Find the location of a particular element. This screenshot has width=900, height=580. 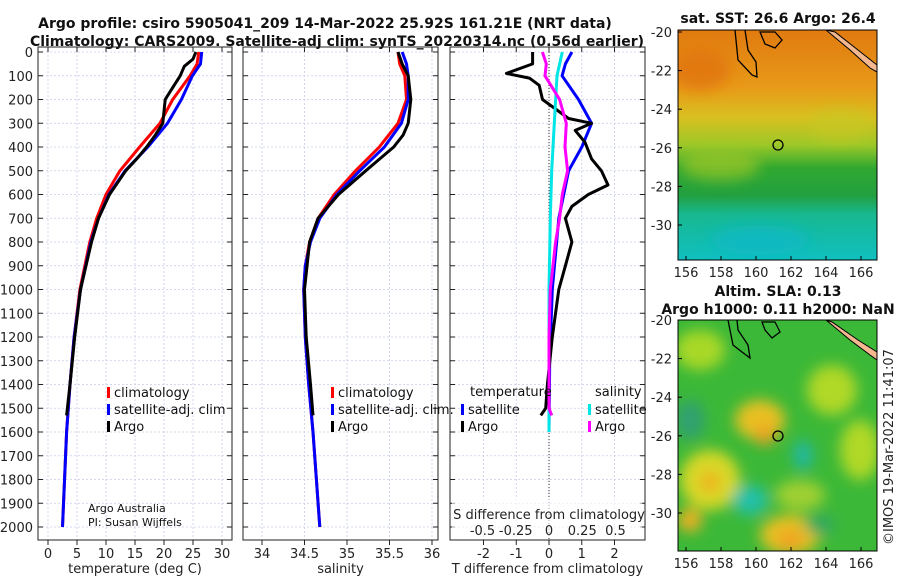

y-tick-label: 1600 is located at coordinates (16, 433).